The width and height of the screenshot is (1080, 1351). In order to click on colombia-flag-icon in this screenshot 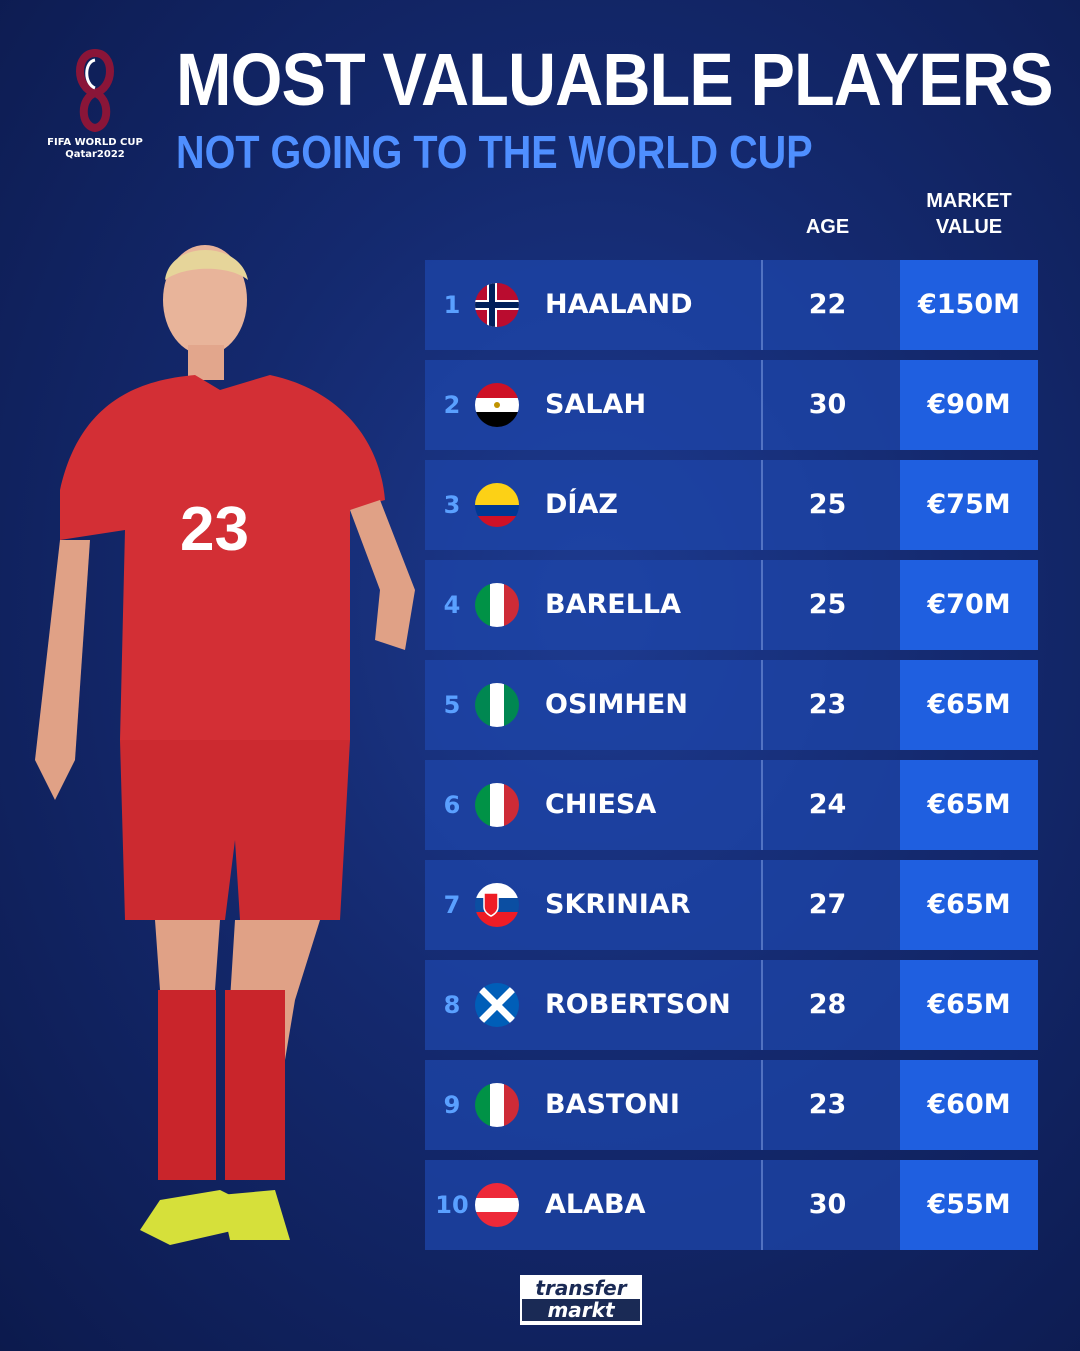, I will do `click(497, 505)`.